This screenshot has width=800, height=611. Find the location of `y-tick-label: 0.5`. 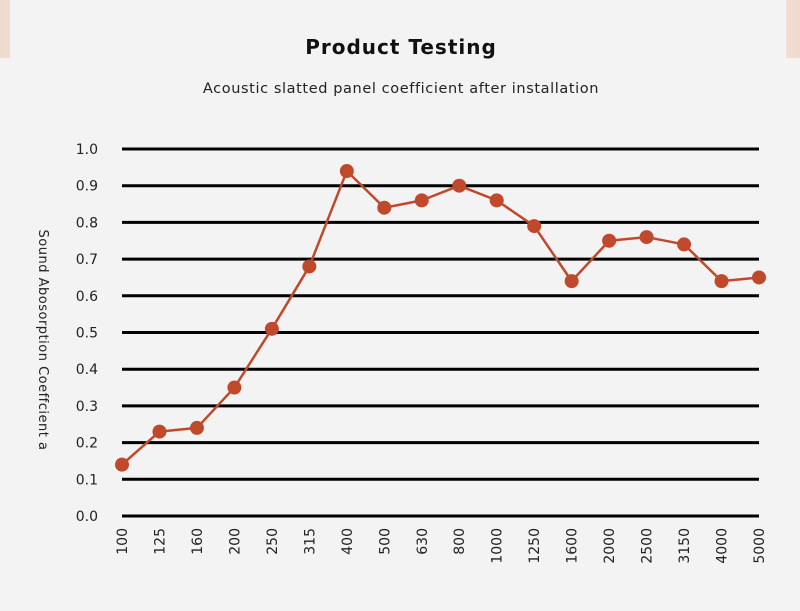

y-tick-label: 0.5 is located at coordinates (87, 334).